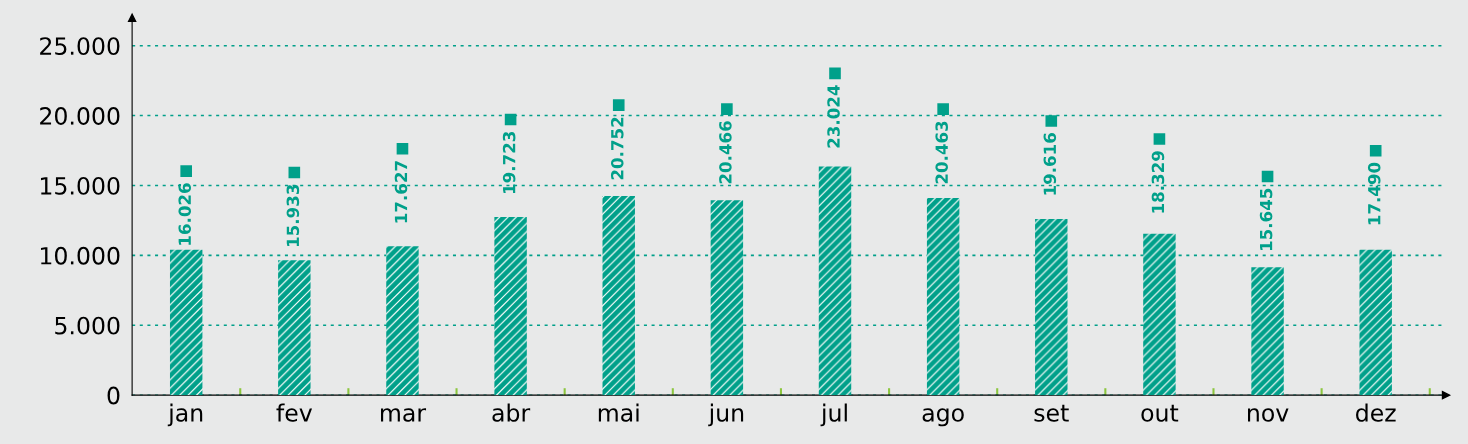 This screenshot has width=1468, height=444. I want to click on x-tick-label: dez, so click(1376, 412).